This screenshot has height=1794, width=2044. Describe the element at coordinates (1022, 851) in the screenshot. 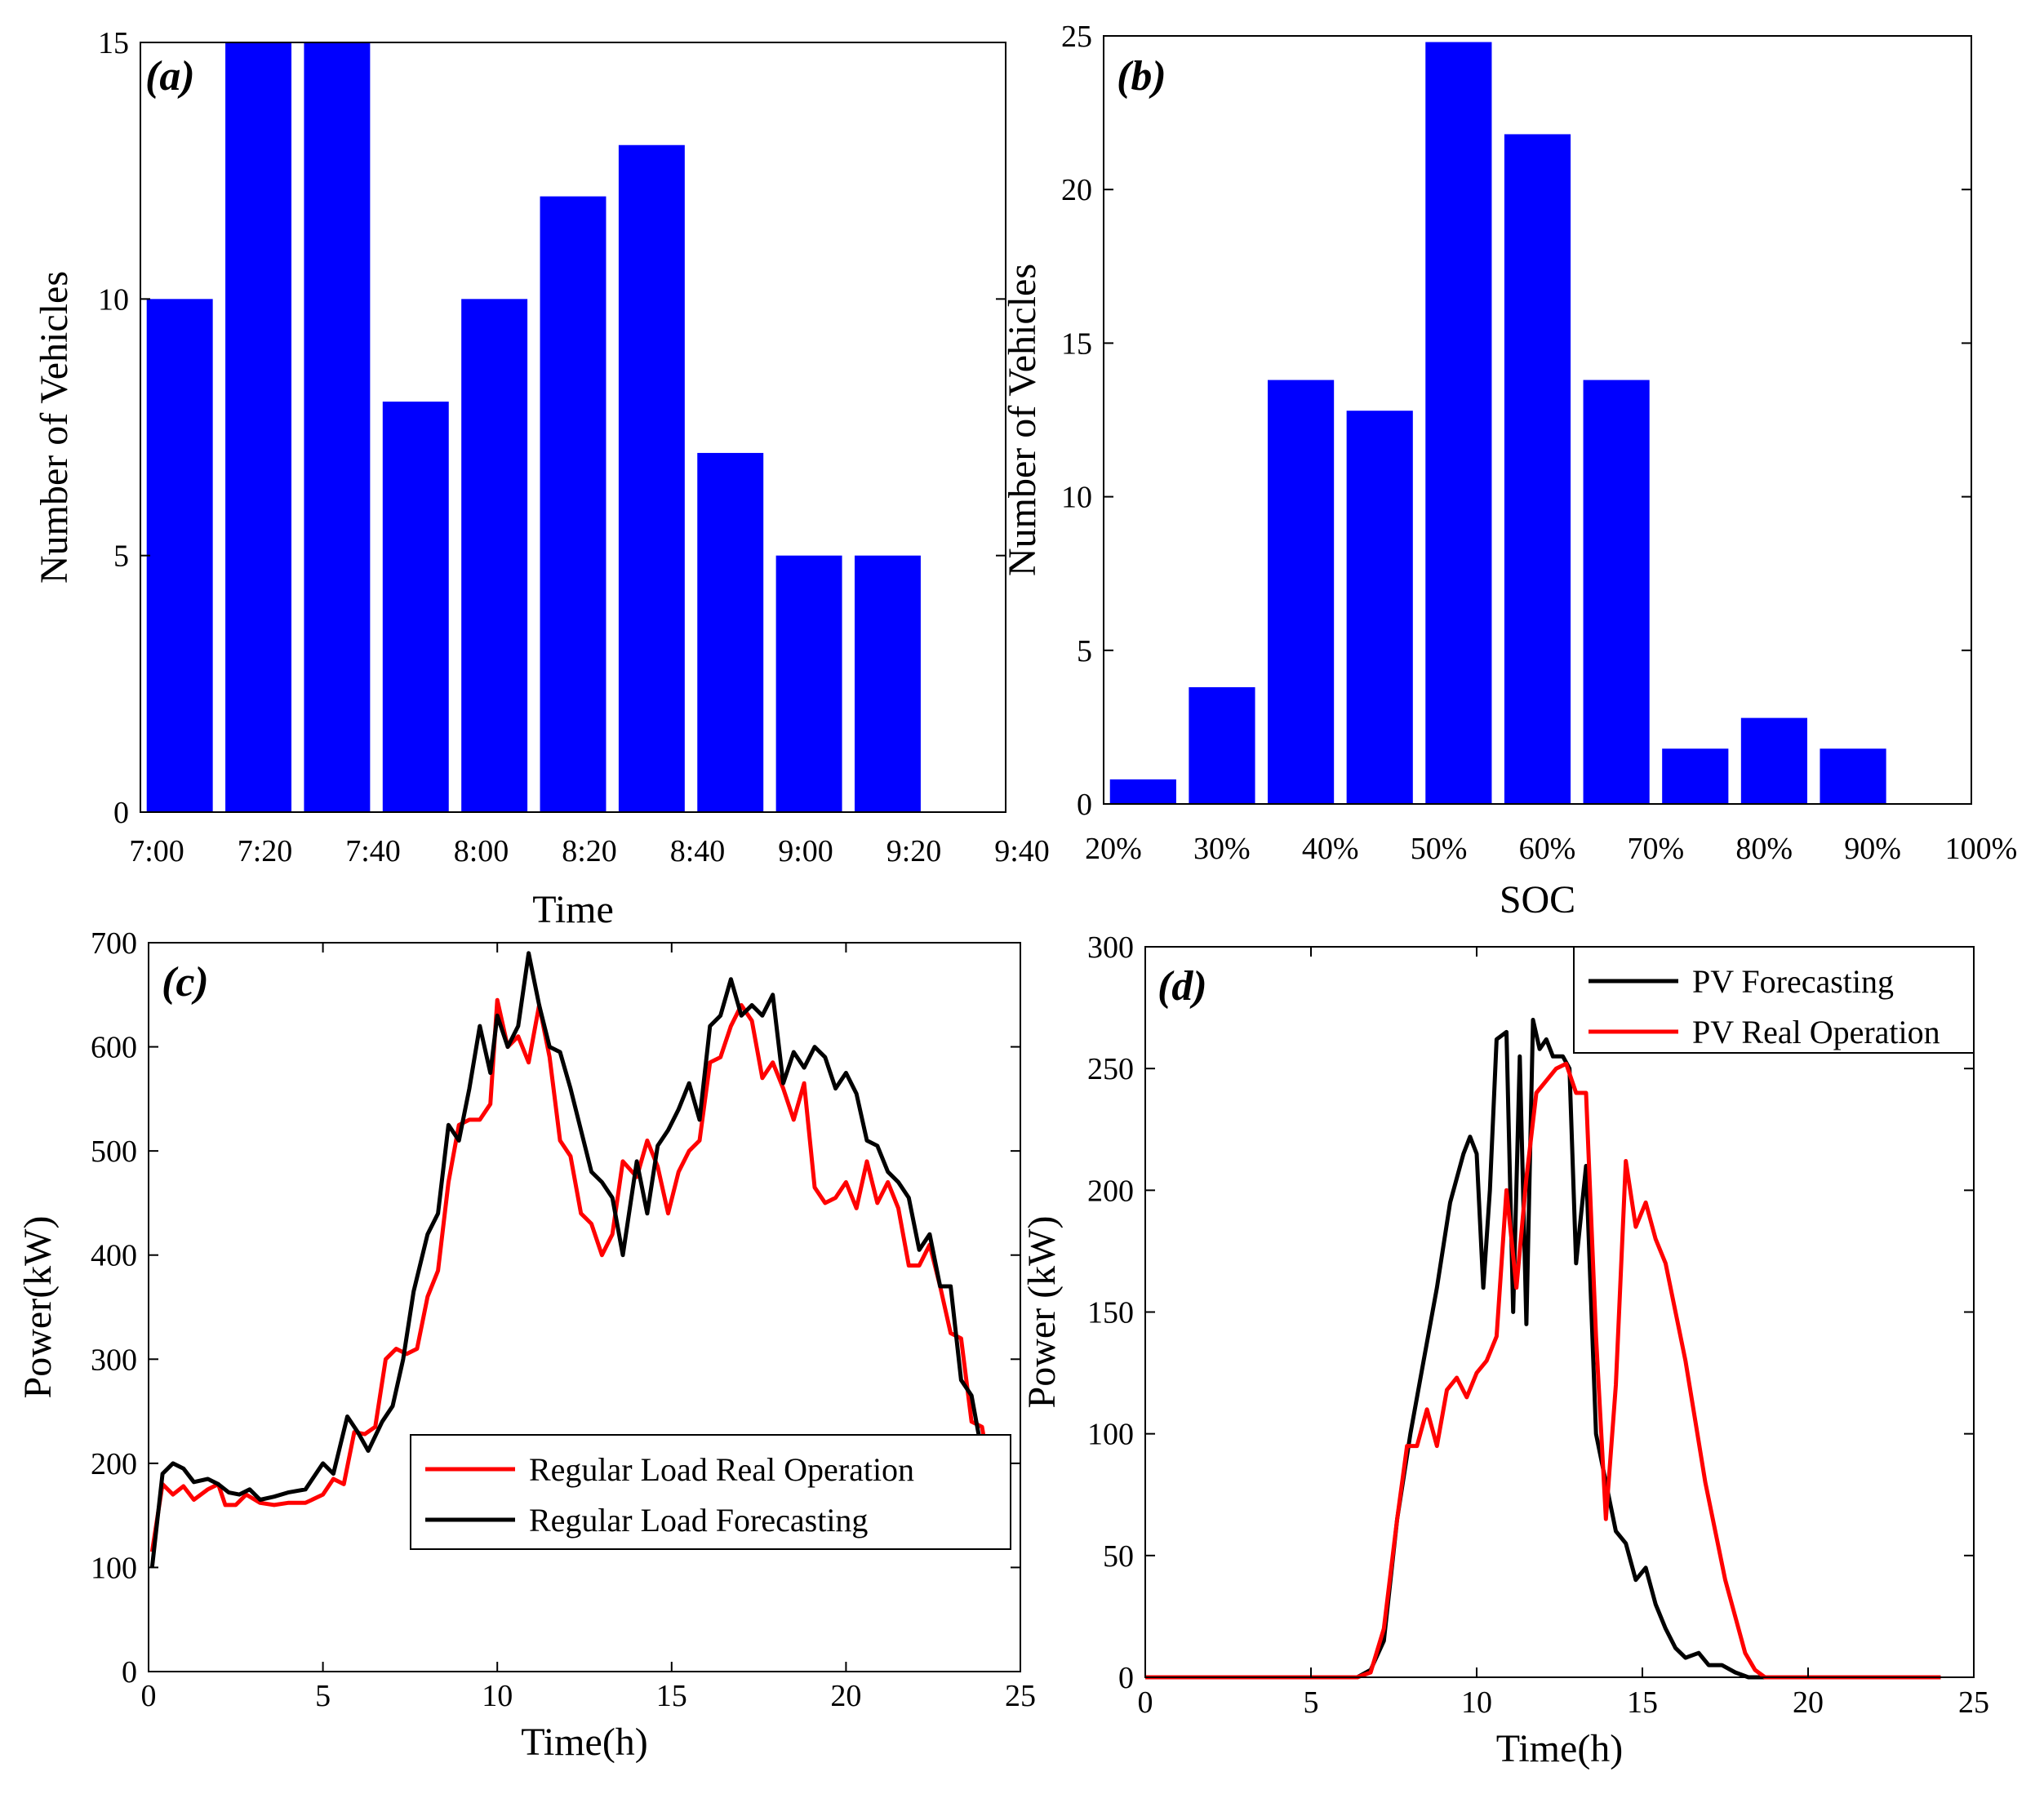

I see `x-tick-label: 9:40` at that location.